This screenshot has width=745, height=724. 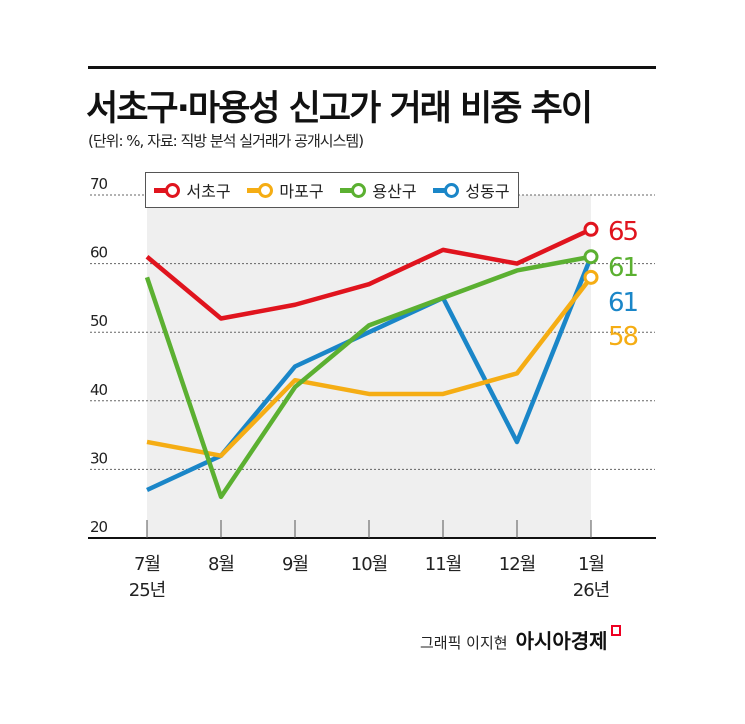 What do you see at coordinates (226, 141) in the screenshot?
I see `chart-subtitle: (단위: %, 자료: 직방 분석 실거래가 공개시스템)` at bounding box center [226, 141].